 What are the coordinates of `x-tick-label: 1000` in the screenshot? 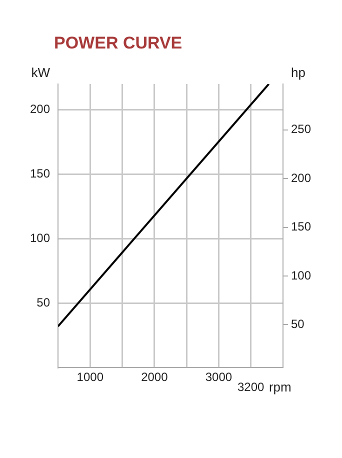 It's located at (90, 377).